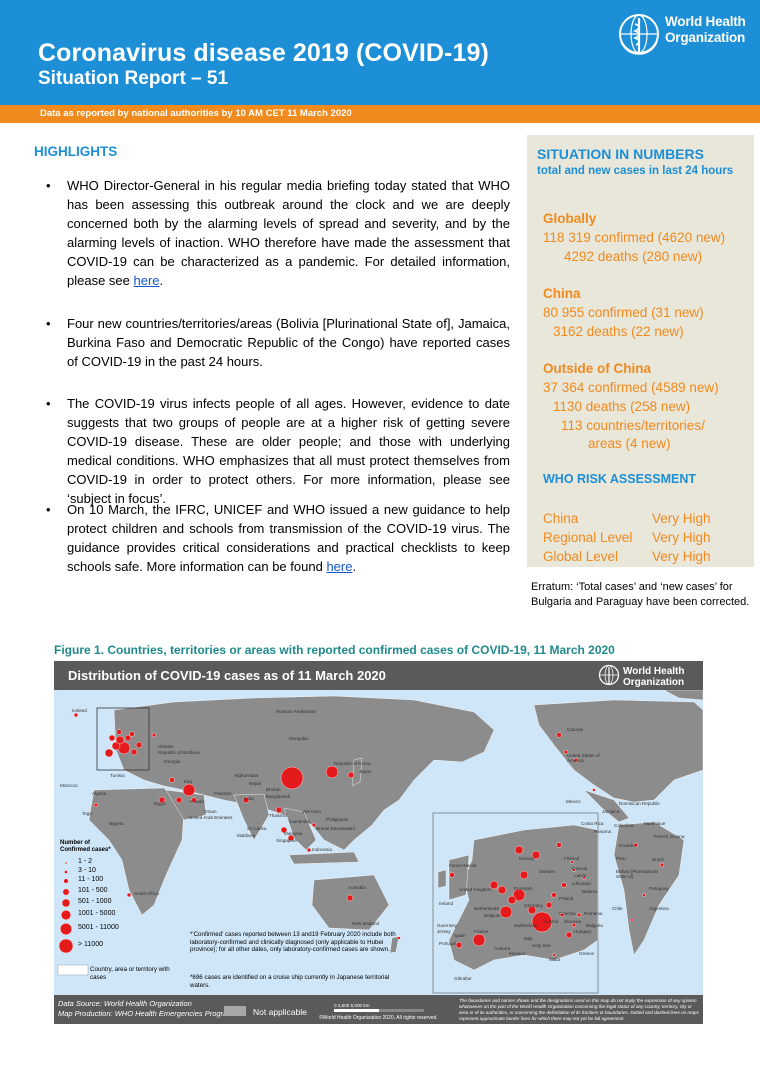 The image size is (760, 1075). What do you see at coordinates (444, 931) in the screenshot?
I see `inset-label: Jersey` at bounding box center [444, 931].